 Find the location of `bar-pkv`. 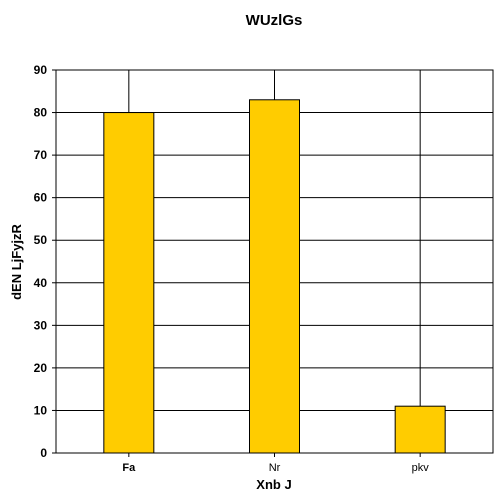

bar-pkv is located at coordinates (420, 429).